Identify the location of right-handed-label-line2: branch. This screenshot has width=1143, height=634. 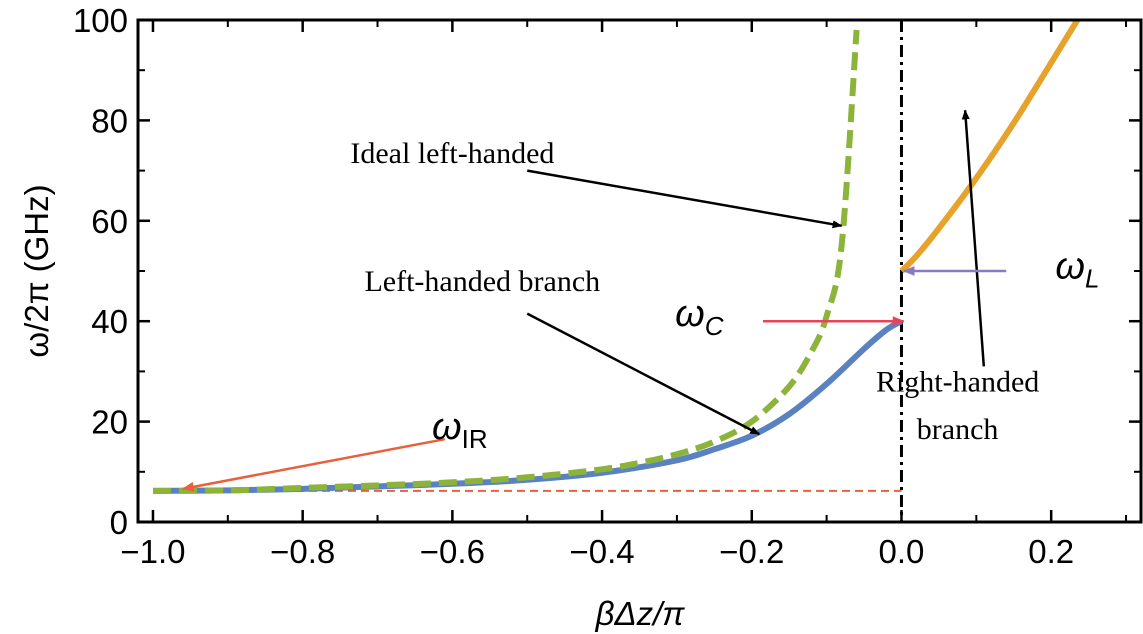
(958, 429).